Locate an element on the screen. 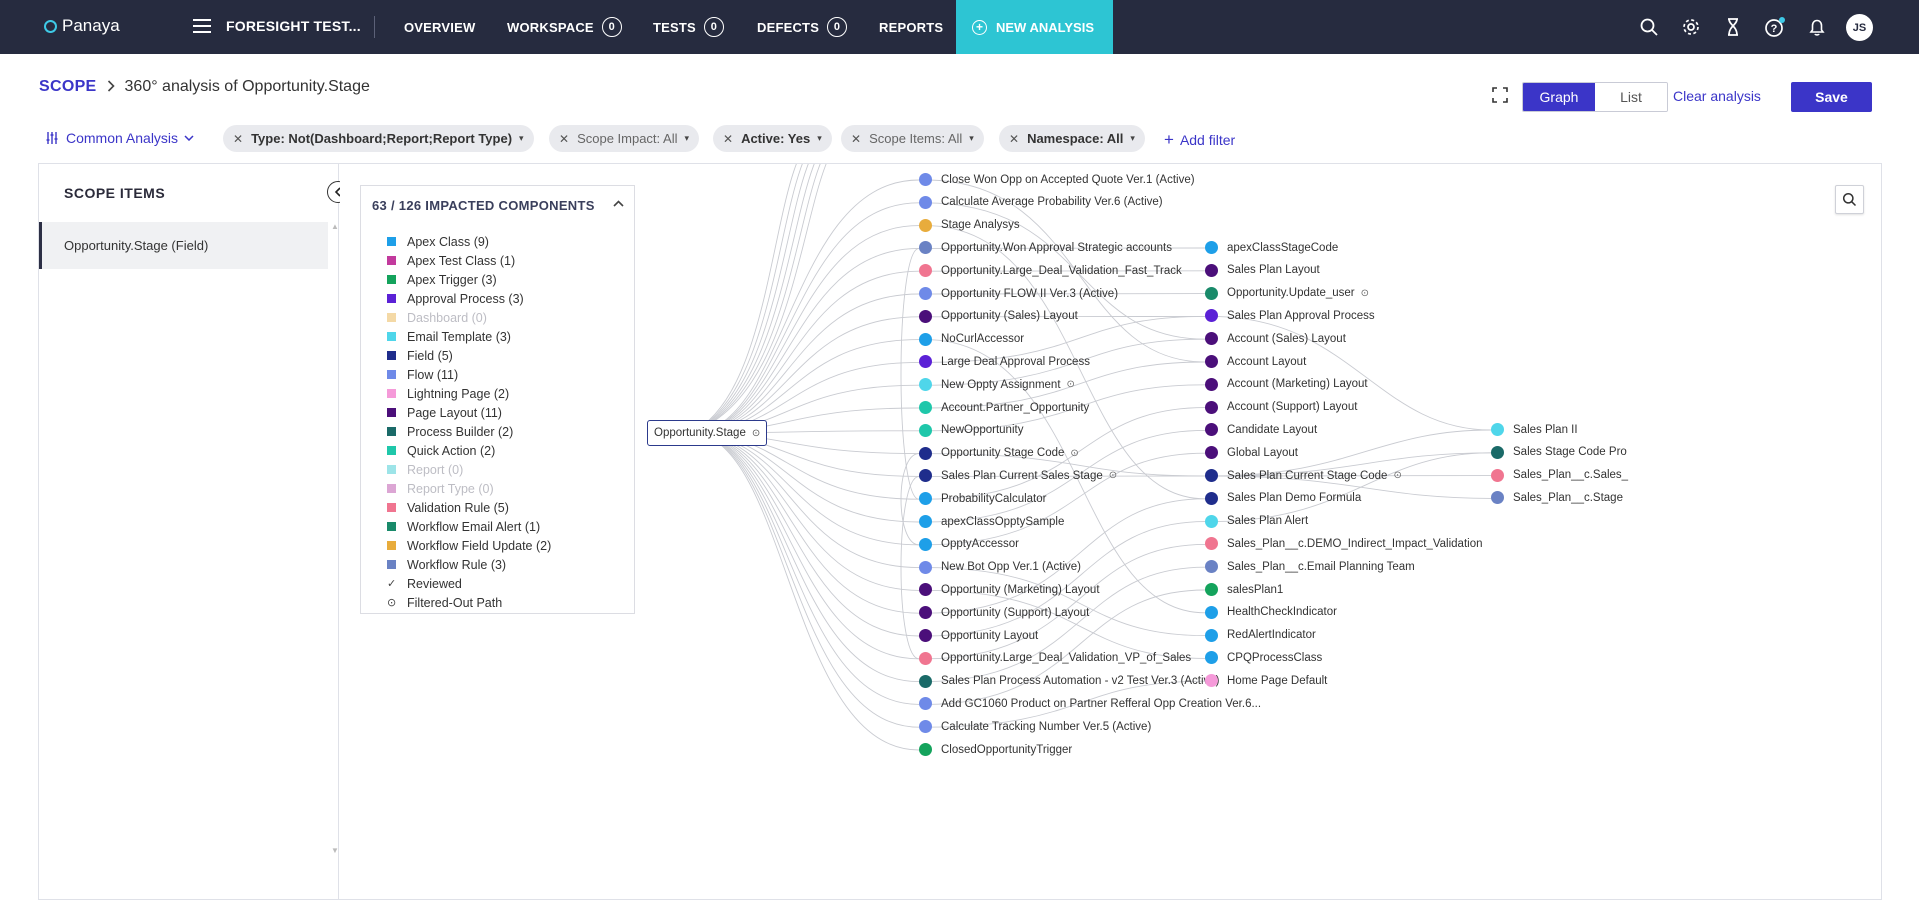 This screenshot has width=1919, height=907. graph-root-node: Opportunity.Stage ⊙ is located at coordinates (707, 433).